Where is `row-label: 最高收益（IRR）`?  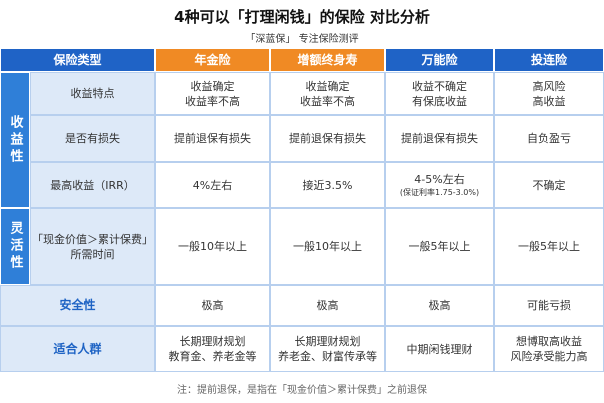 row-label: 最高收益（IRR） is located at coordinates (92, 185).